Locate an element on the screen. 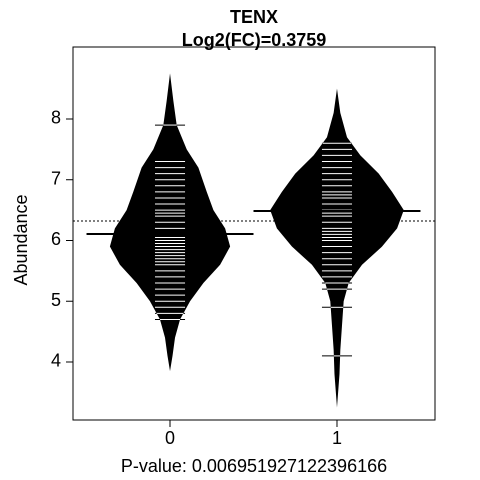 Image resolution: width=480 pixels, height=480 pixels. chart-title: TENX is located at coordinates (254, 17).